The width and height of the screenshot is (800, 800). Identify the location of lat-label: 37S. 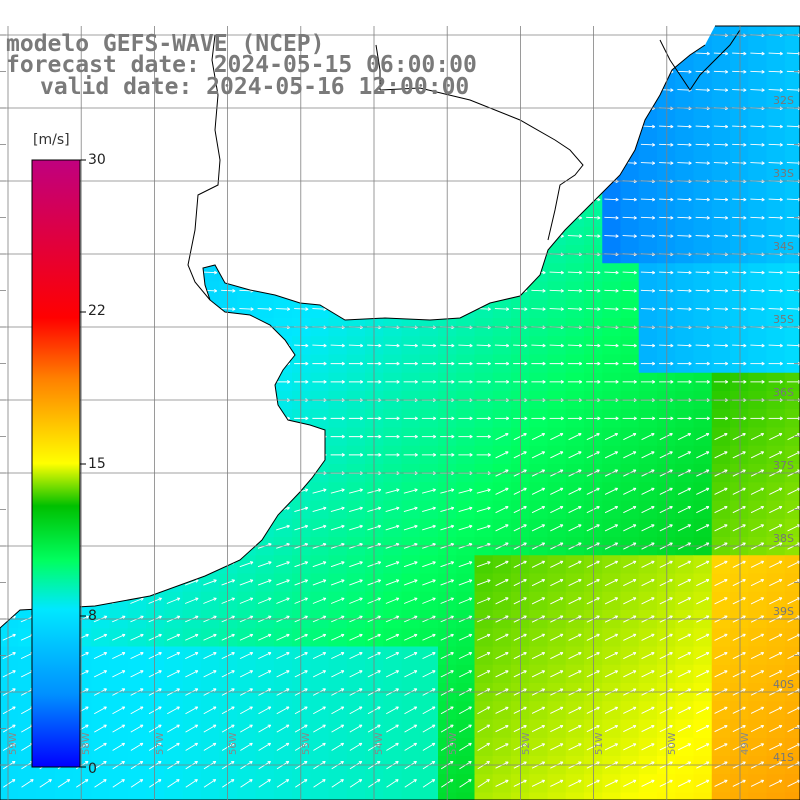
(783, 465).